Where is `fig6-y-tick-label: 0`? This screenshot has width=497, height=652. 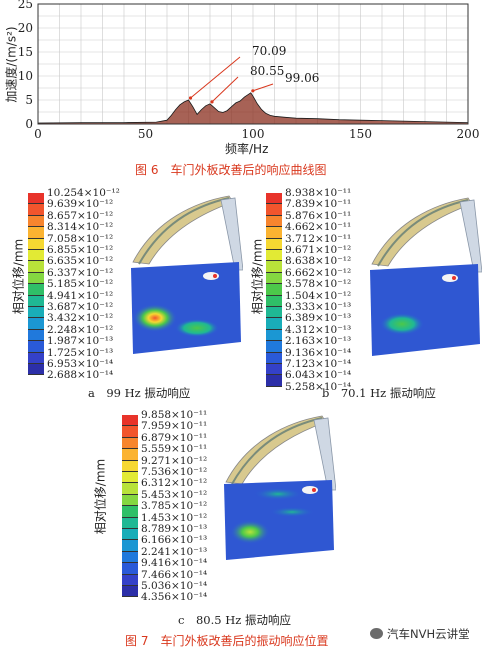
fig6-y-tick-label: 0 is located at coordinates (29, 124).